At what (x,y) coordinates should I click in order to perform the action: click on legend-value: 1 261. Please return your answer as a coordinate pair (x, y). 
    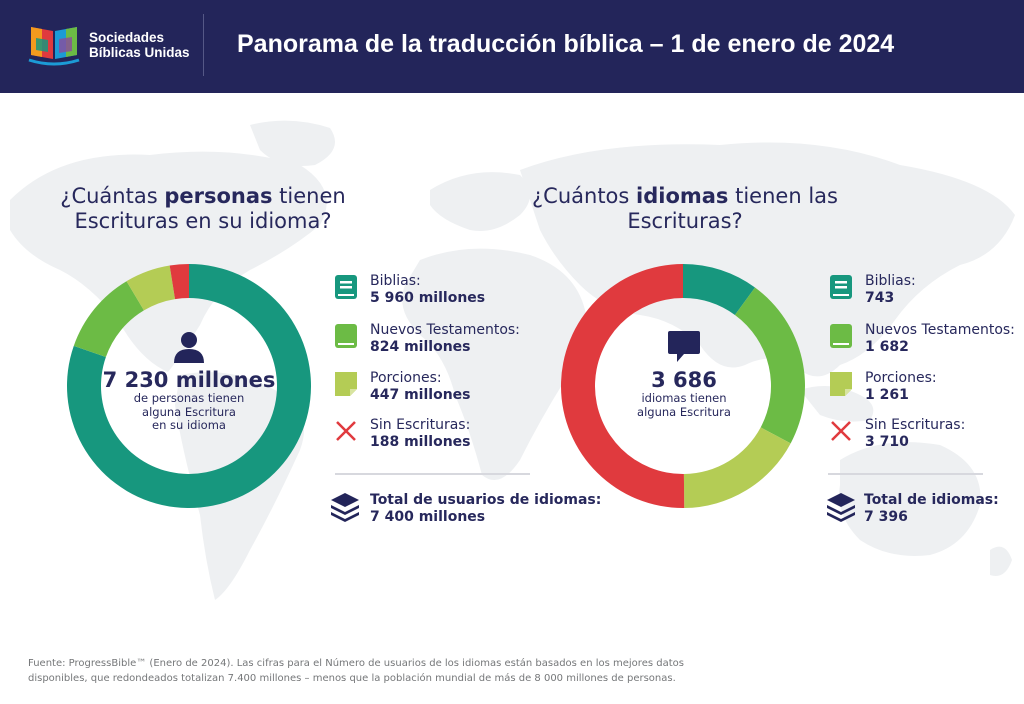
    Looking at the image, I should click on (887, 395).